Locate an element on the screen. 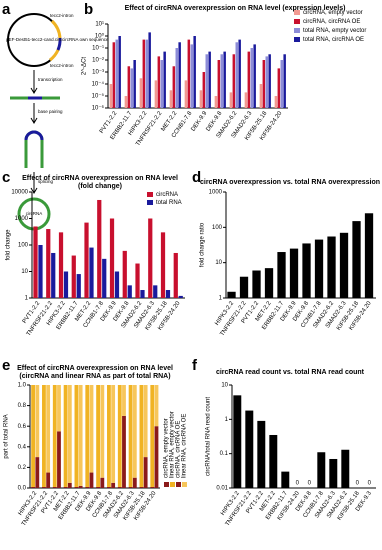 This screenshot has width=382, height=550. legend-label: linear RNA, circRNA OE is located at coordinates (185, 446).